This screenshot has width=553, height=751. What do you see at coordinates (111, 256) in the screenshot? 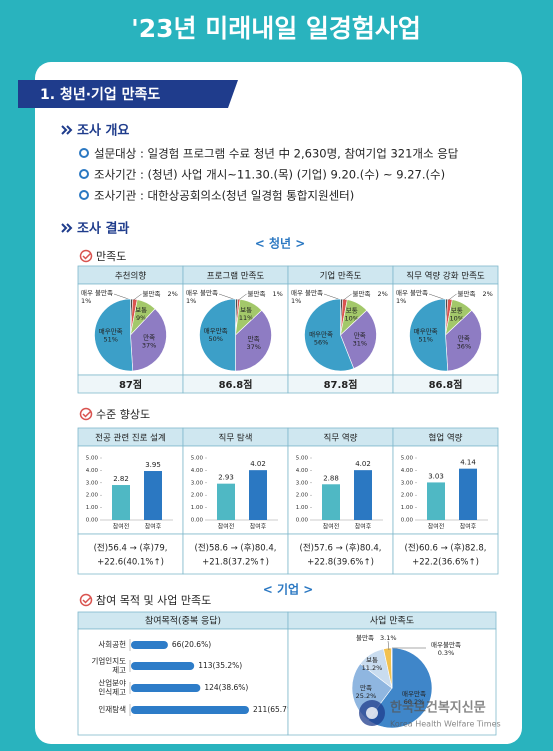
I see `satisfaction-title: 만족도` at bounding box center [111, 256].